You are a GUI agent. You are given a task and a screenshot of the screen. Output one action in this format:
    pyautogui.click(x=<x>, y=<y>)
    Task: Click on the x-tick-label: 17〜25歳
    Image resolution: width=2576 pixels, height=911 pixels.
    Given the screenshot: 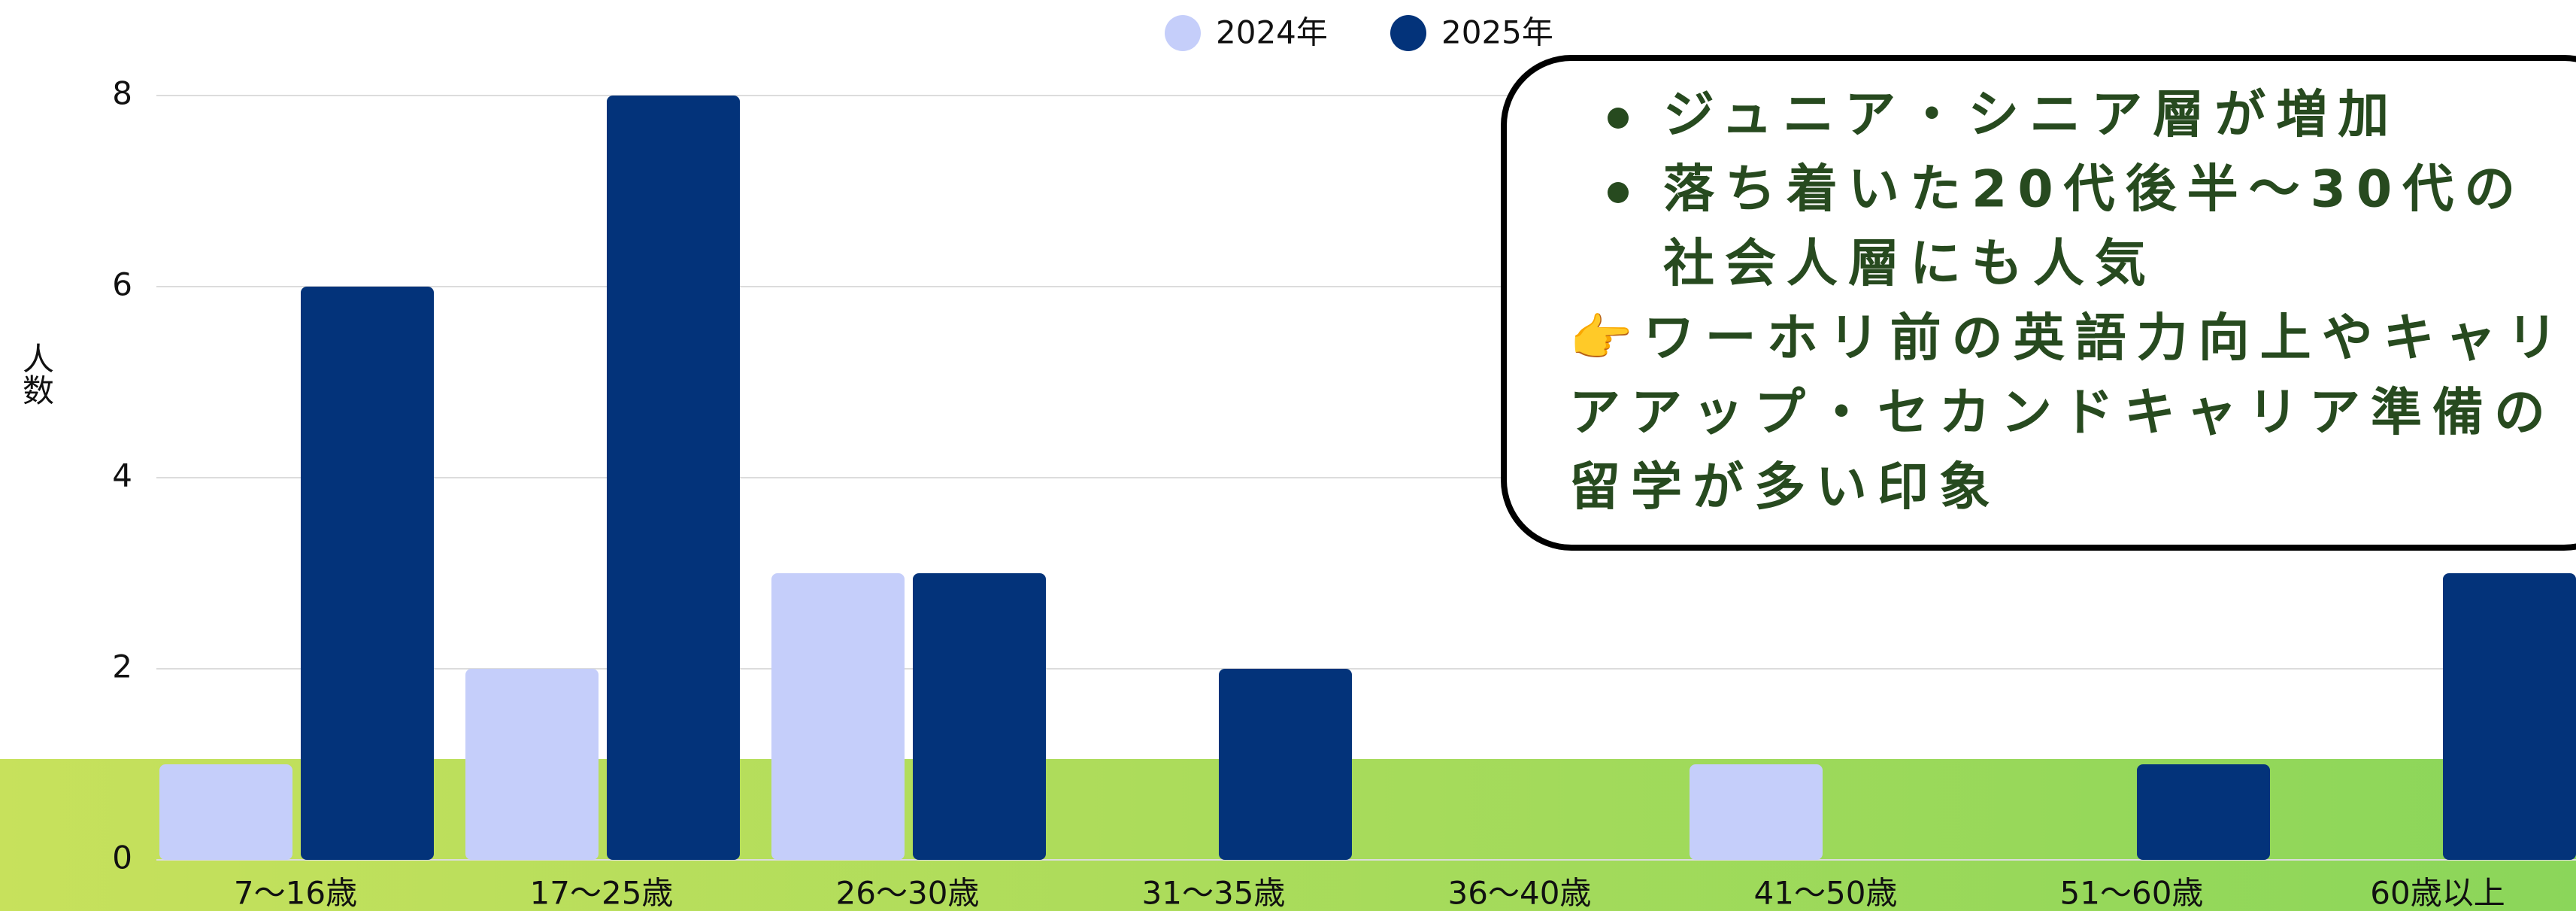 What is the action you would take?
    pyautogui.click(x=602, y=893)
    